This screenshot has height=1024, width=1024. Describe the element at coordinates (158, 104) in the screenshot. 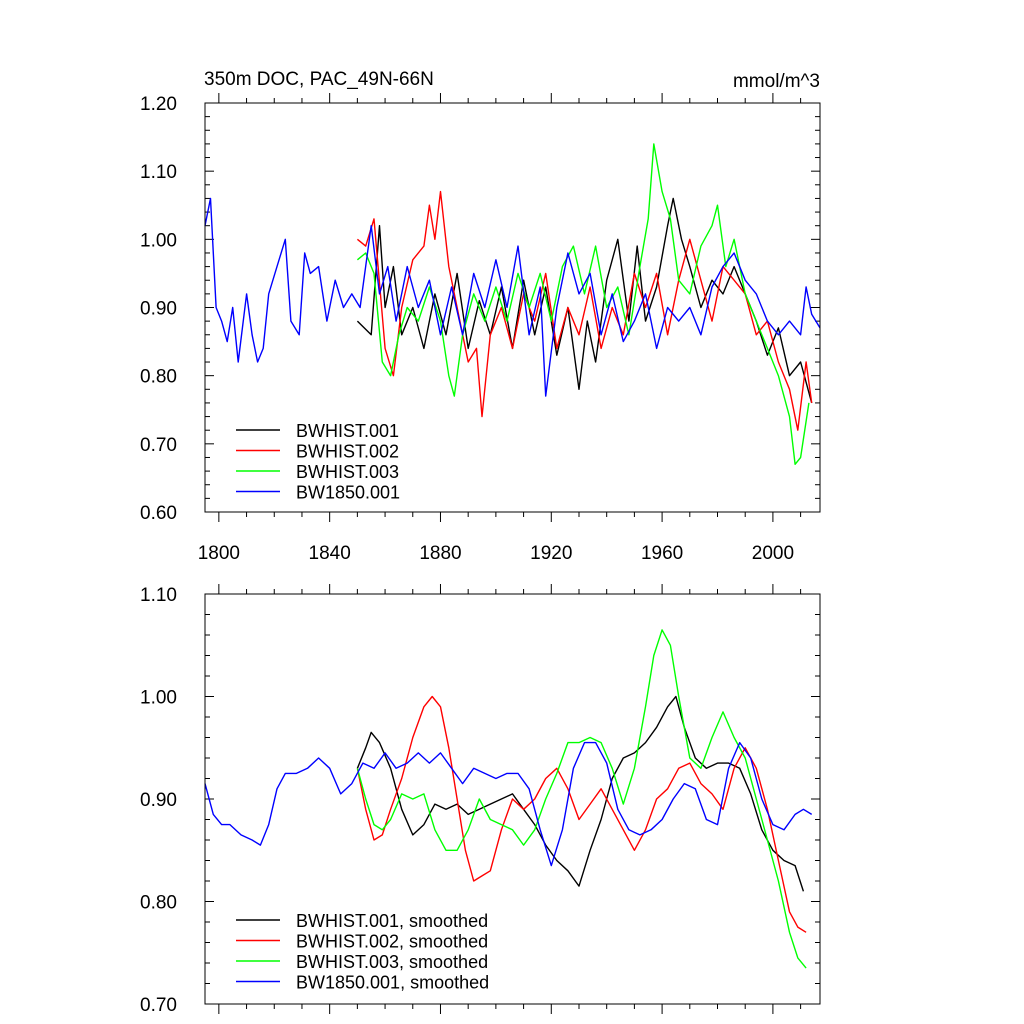

I see `top-y-tick-label: 1.20` at that location.